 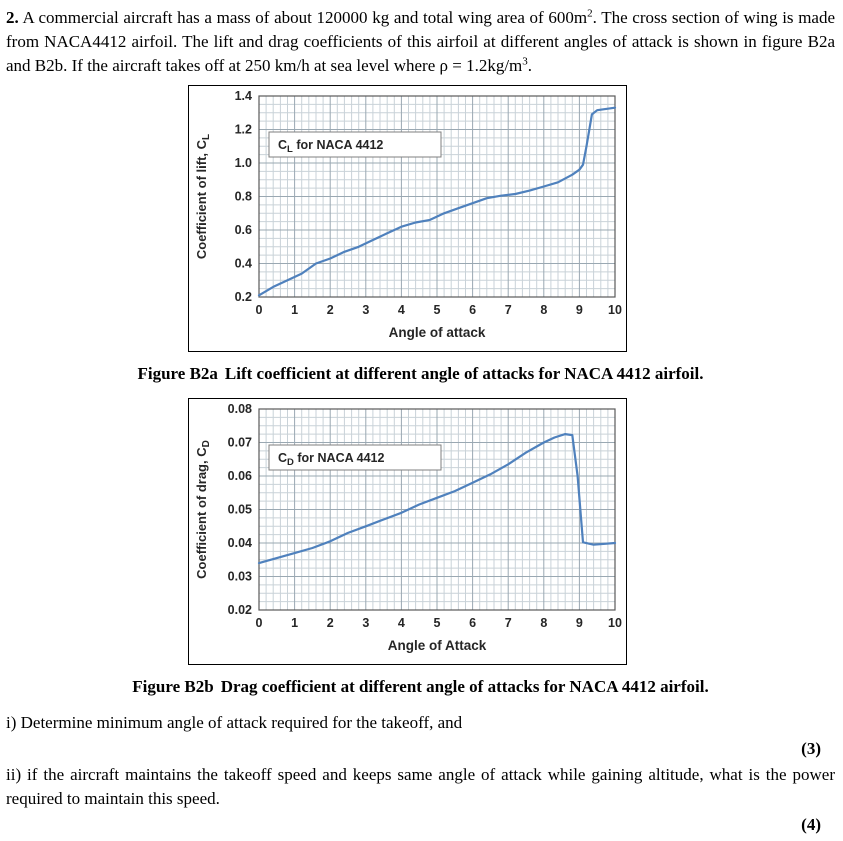 I want to click on svg-text: 0.06, so click(x=240, y=476).